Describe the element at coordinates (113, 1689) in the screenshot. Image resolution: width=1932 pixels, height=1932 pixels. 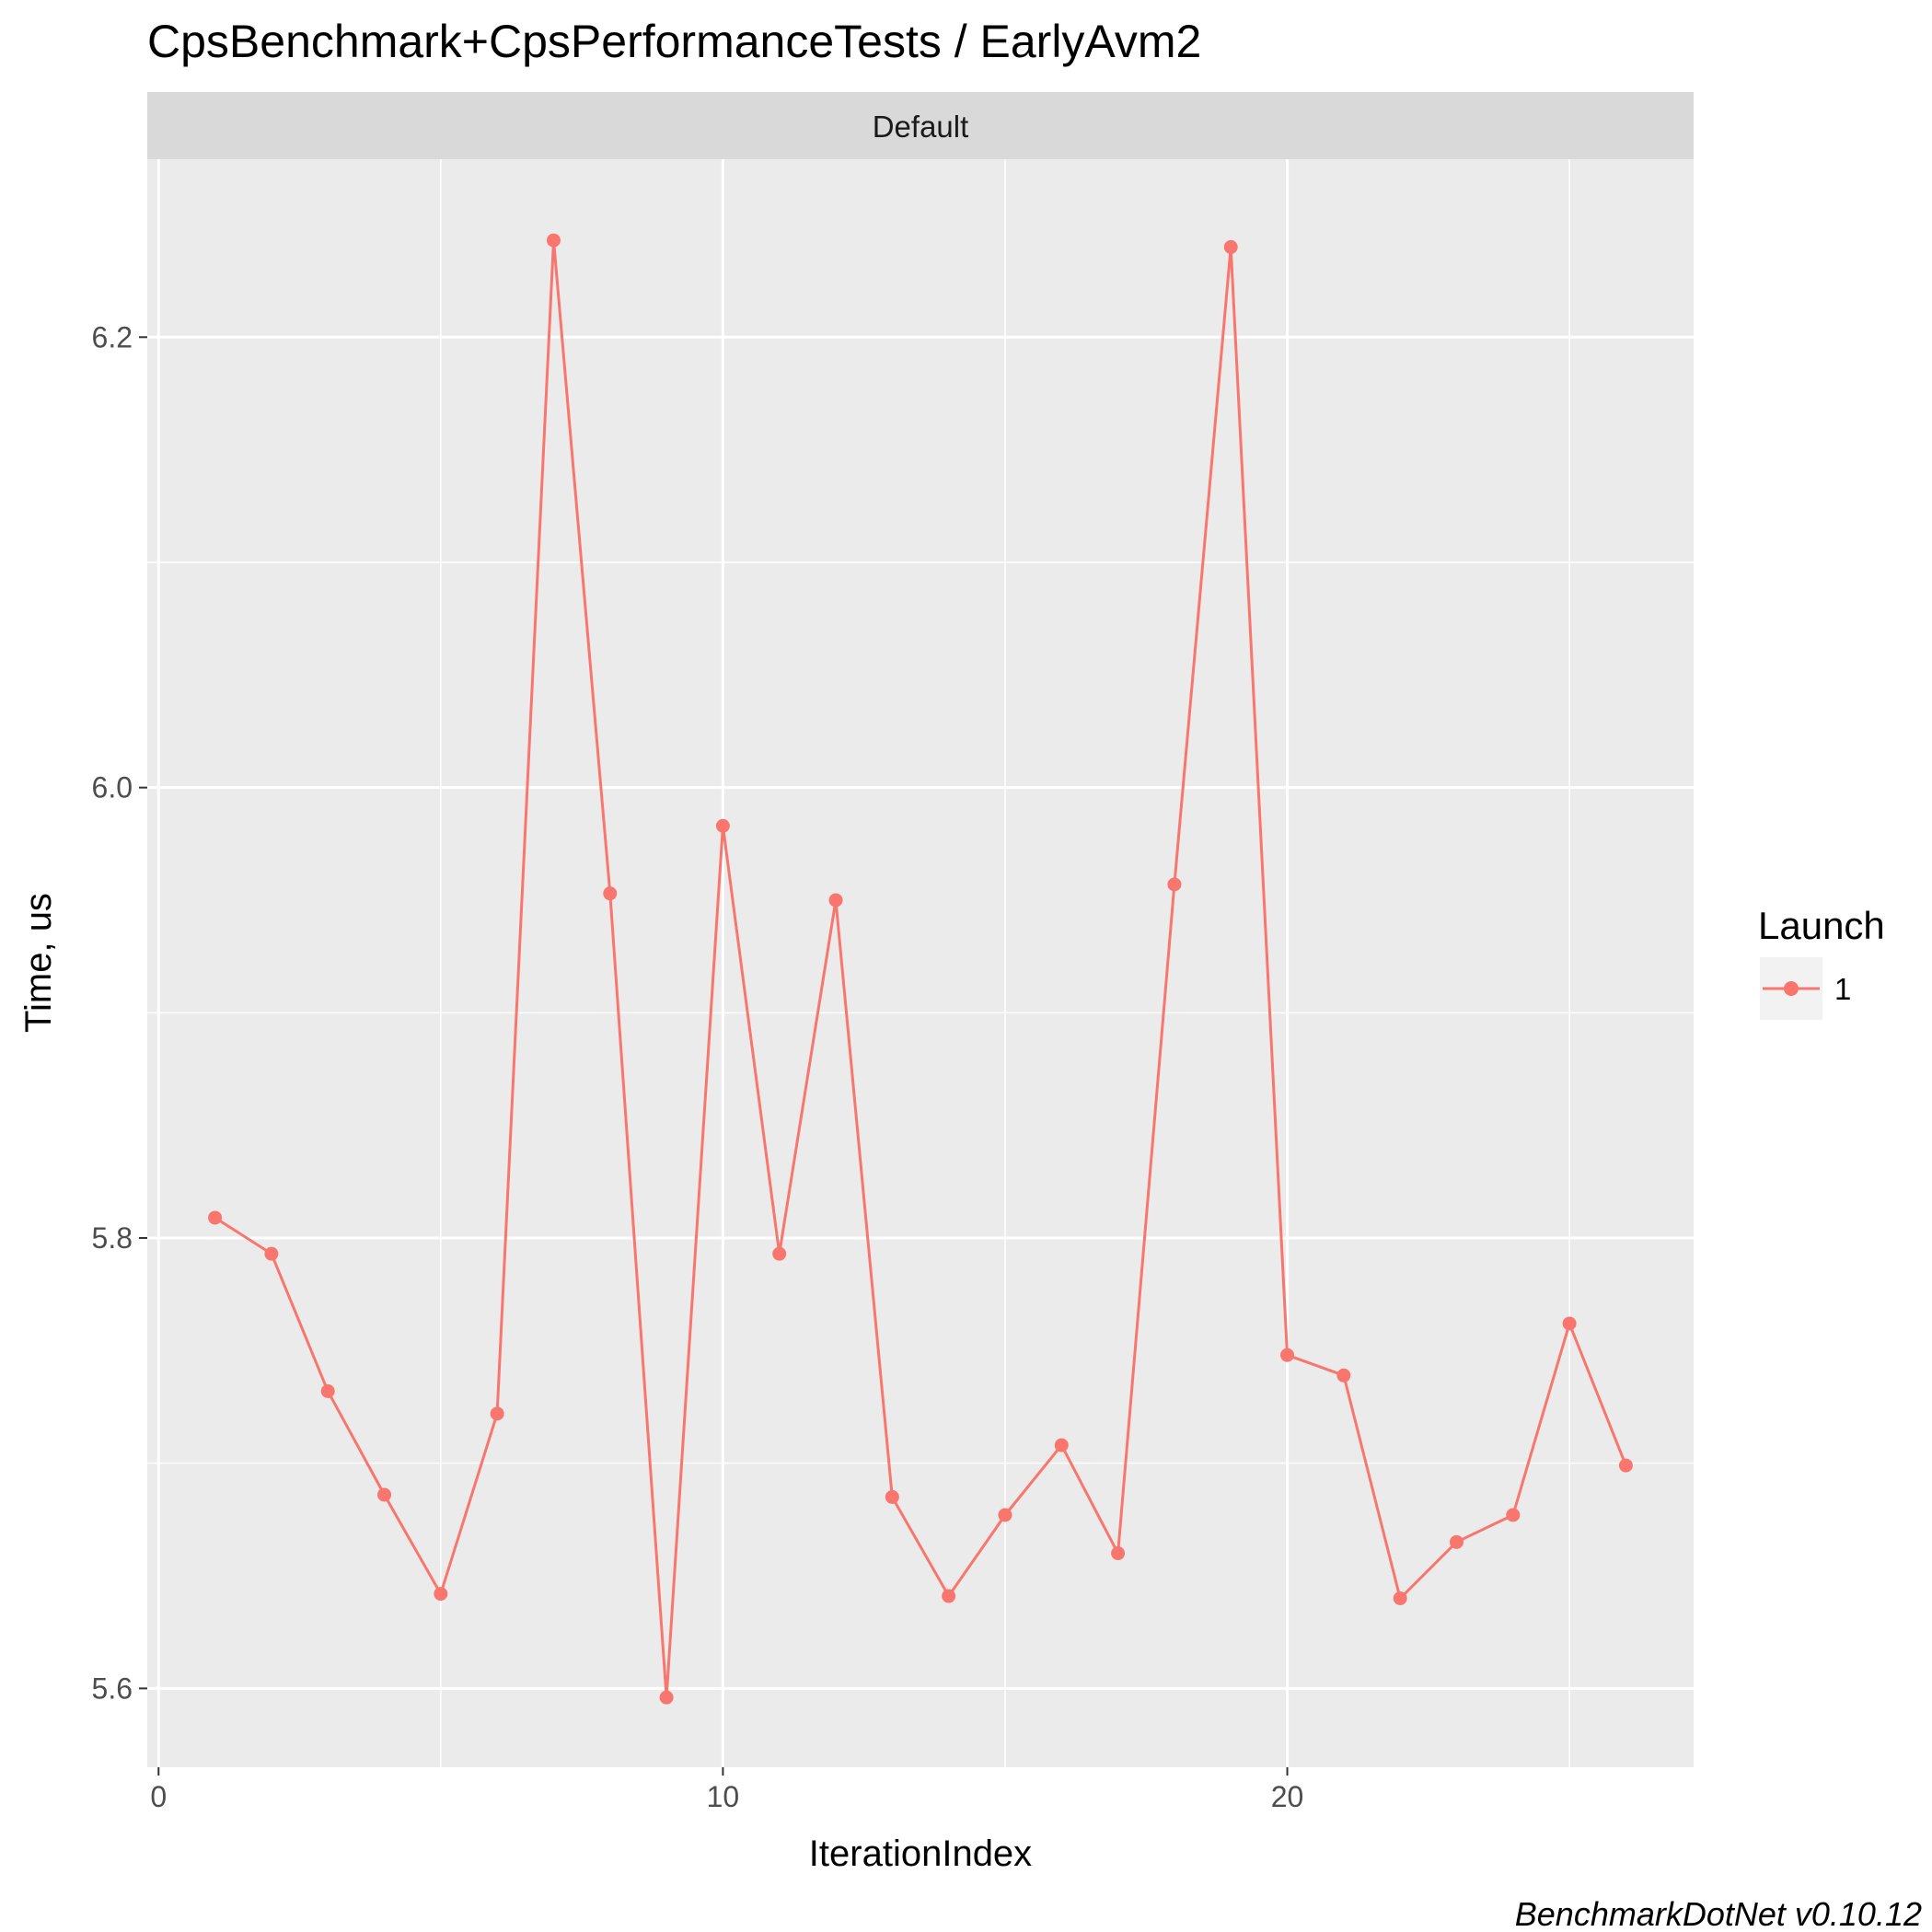
I see `y-tick-label: 5.6` at that location.